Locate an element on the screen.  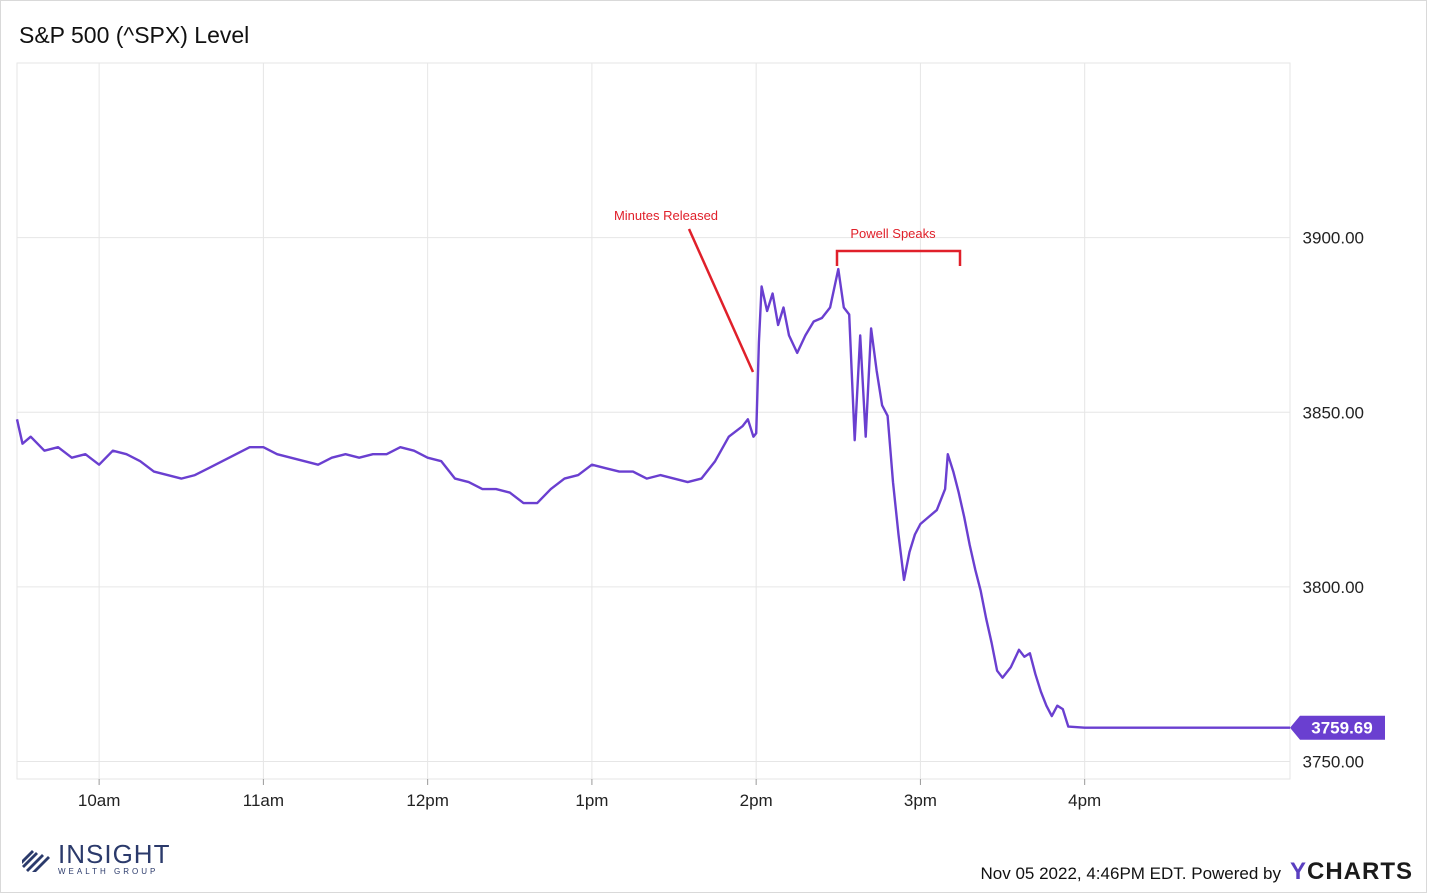
x-tick-label: 2pm is located at coordinates (756, 800).